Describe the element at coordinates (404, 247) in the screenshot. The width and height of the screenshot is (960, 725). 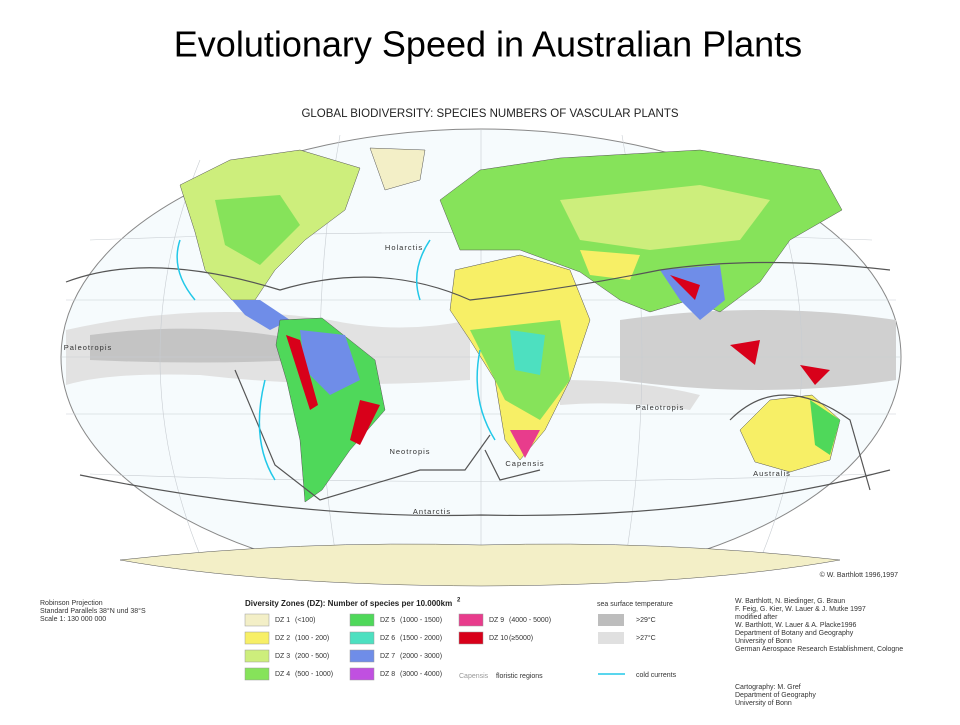
I see `region-label: Holarctis` at that location.